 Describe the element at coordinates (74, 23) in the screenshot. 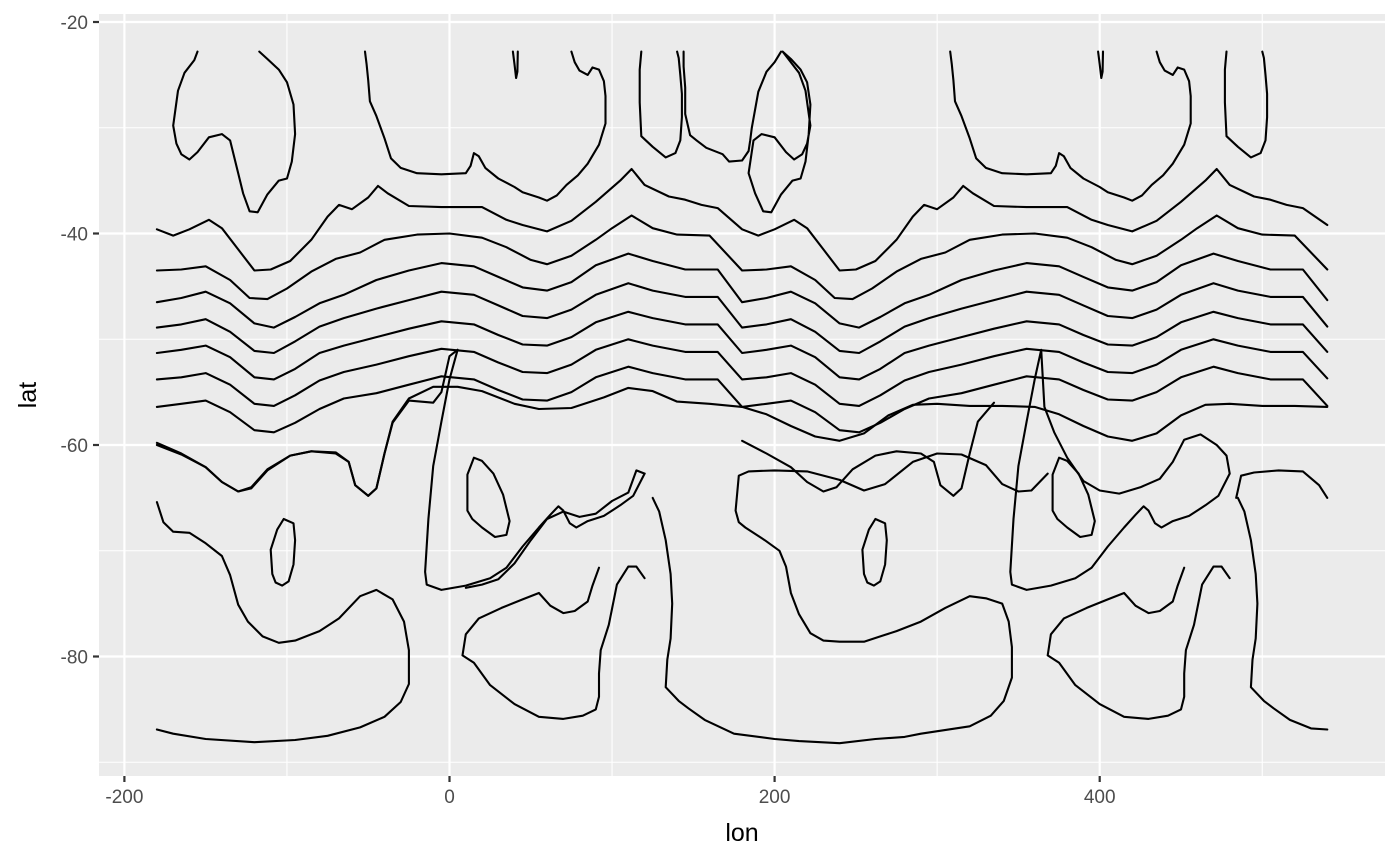

I see `y-tick-label: -20` at that location.